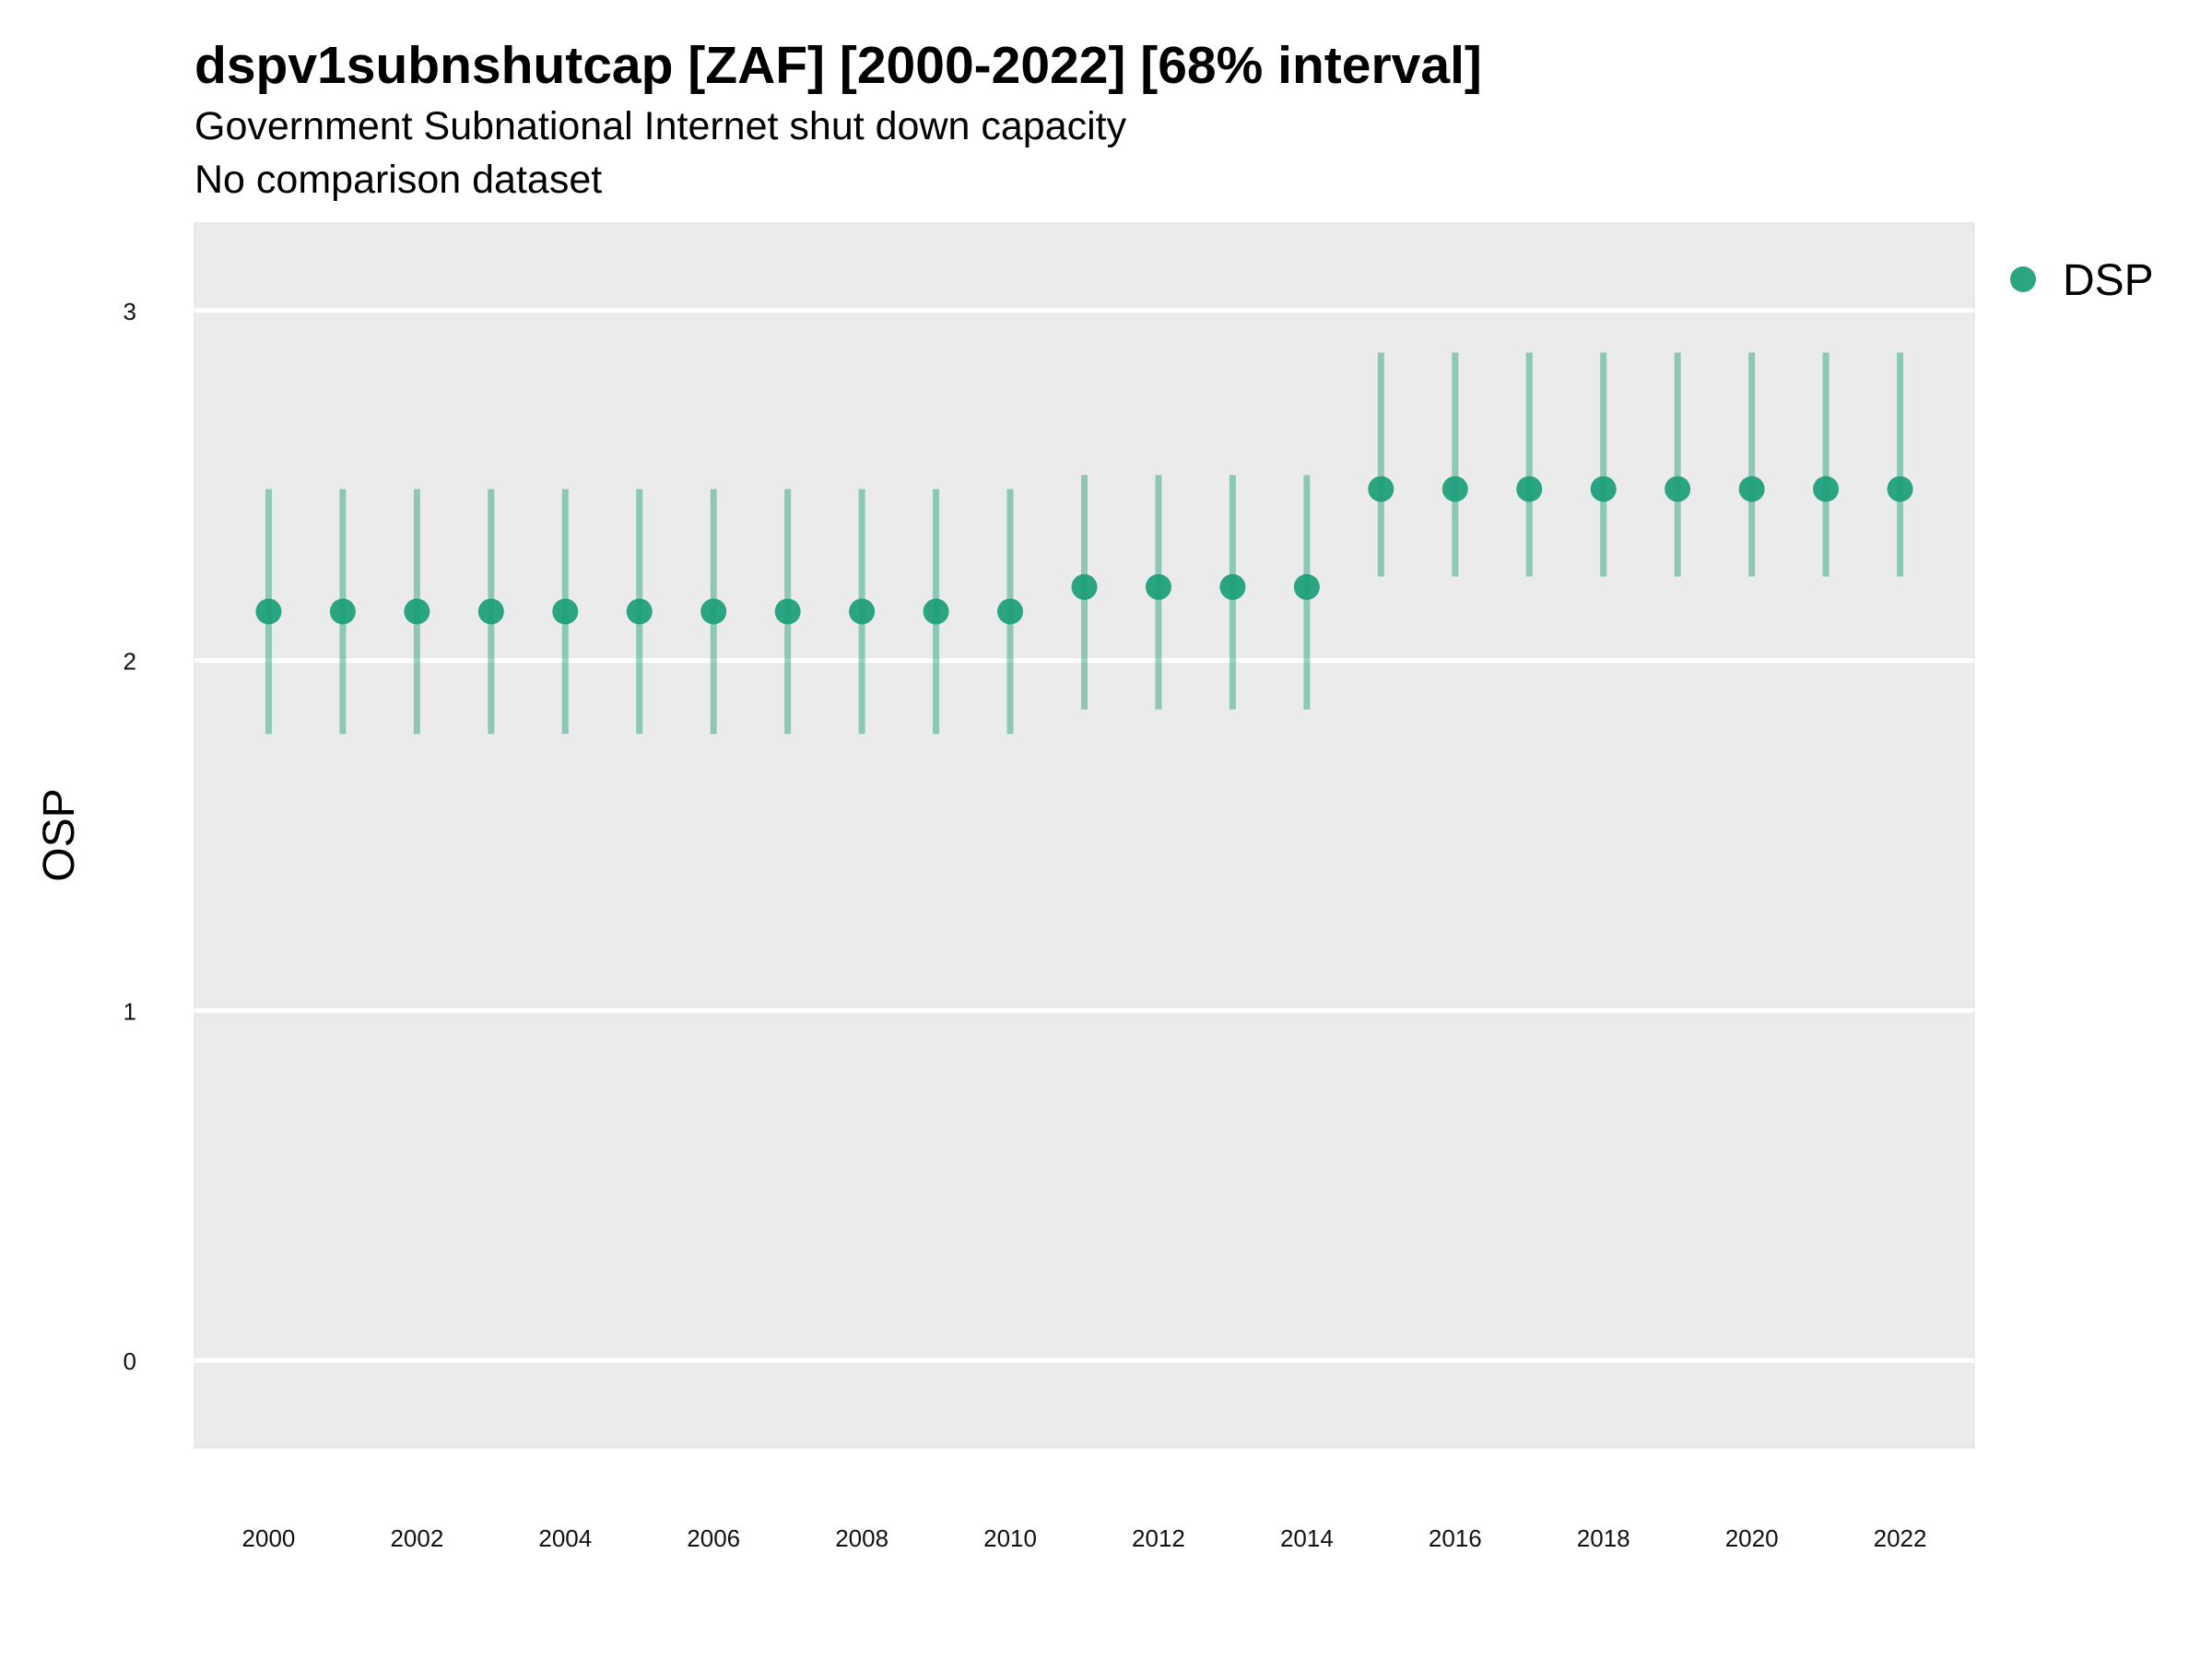  What do you see at coordinates (130, 1011) in the screenshot?
I see `y-tick-label-1: 1` at bounding box center [130, 1011].